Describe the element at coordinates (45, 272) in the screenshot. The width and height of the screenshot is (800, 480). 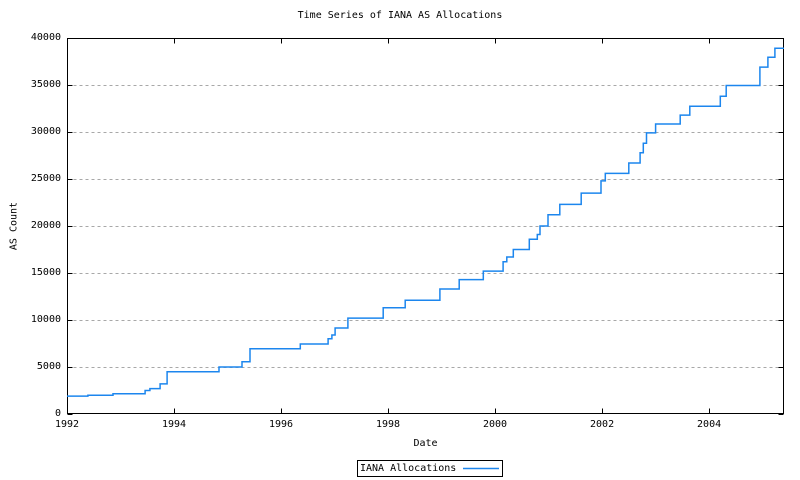
I see `y-tick-label: 15000` at that location.